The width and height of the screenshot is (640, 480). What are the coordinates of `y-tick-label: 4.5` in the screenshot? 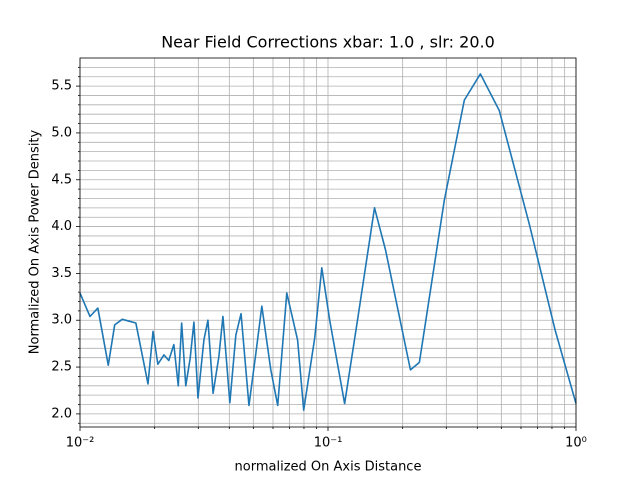 It's located at (61, 179).